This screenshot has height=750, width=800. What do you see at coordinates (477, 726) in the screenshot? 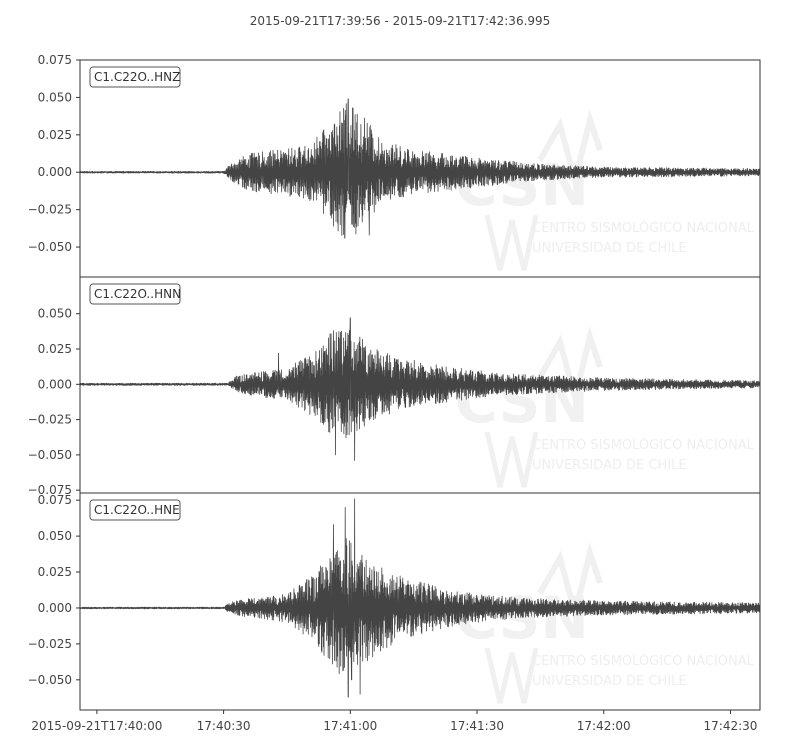
I see `x-tick-label: 17:41:30` at bounding box center [477, 726].